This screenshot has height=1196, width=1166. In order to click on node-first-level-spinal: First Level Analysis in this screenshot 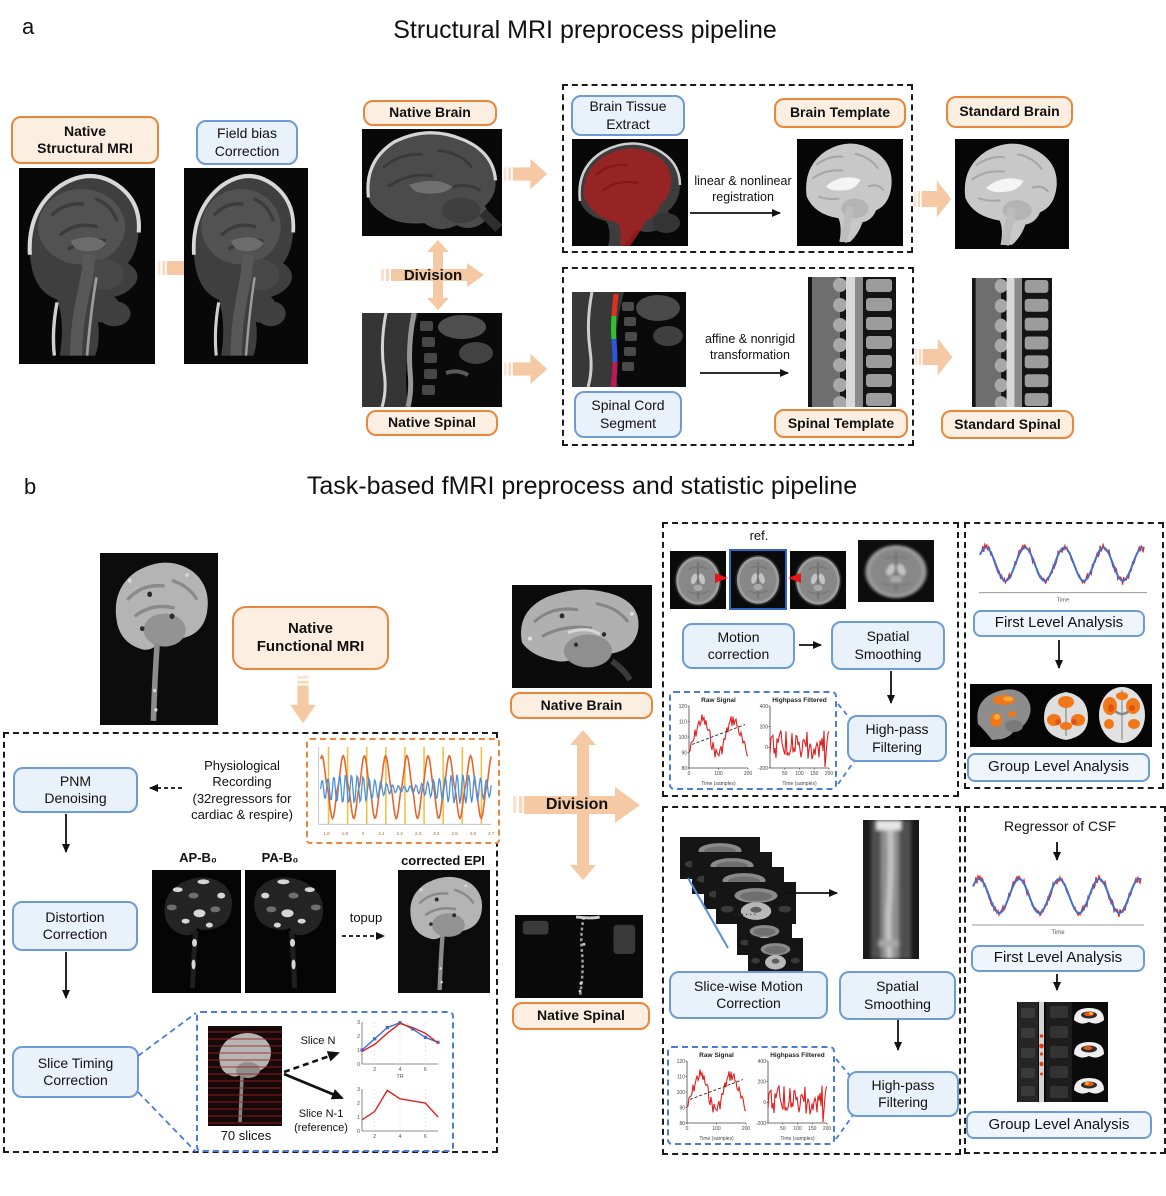, I will do `click(1058, 958)`.